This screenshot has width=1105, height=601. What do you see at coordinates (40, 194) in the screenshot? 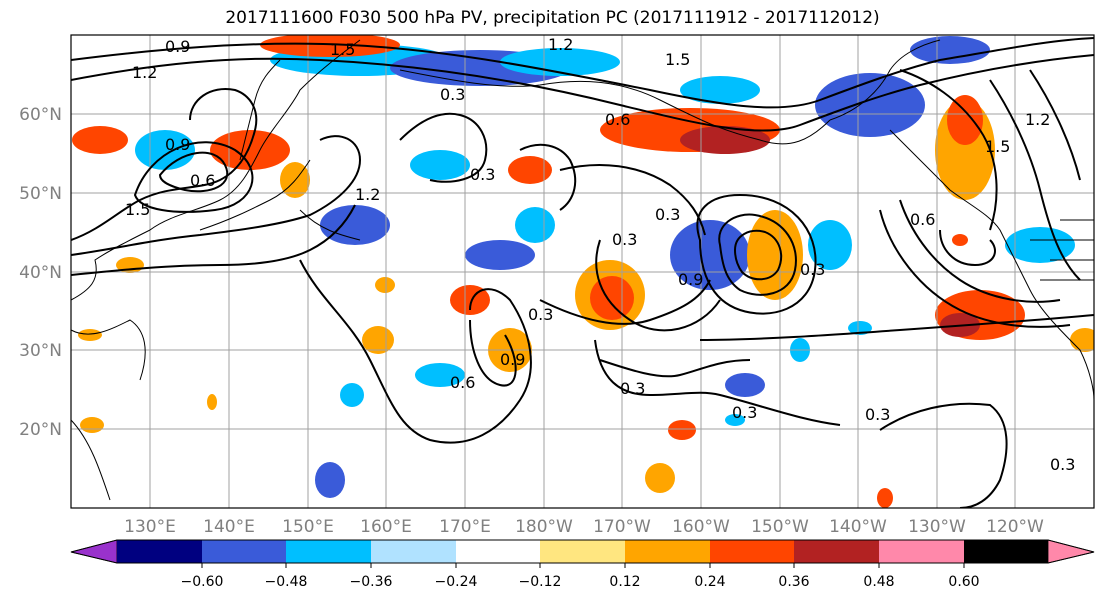
I see `lat-label: 50°N` at bounding box center [40, 194].